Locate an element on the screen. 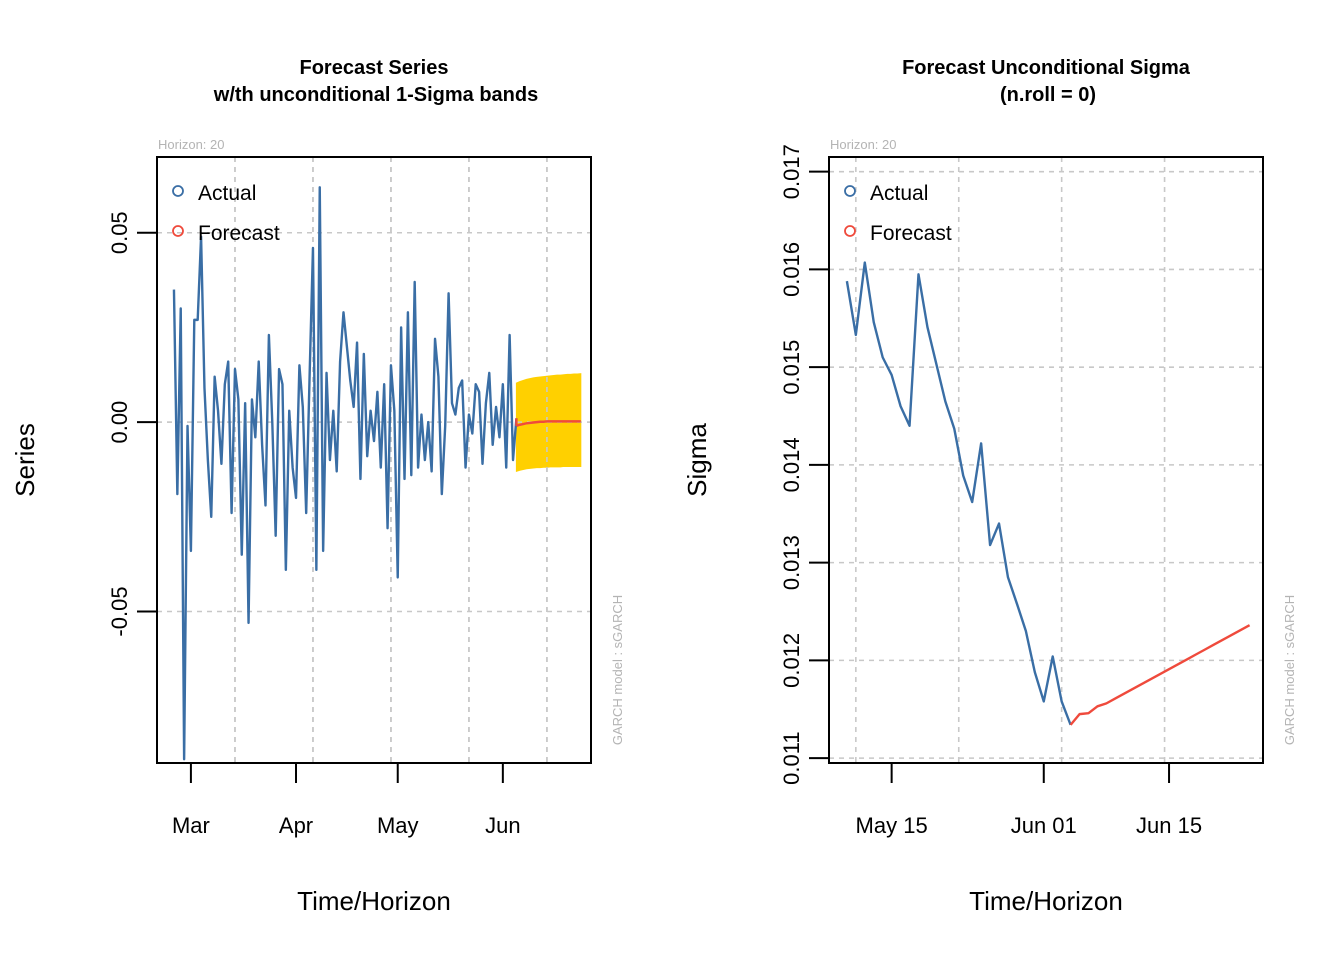 The image size is (1344, 960). chart-subtitle: (n.roll = 0) is located at coordinates (1048, 95).